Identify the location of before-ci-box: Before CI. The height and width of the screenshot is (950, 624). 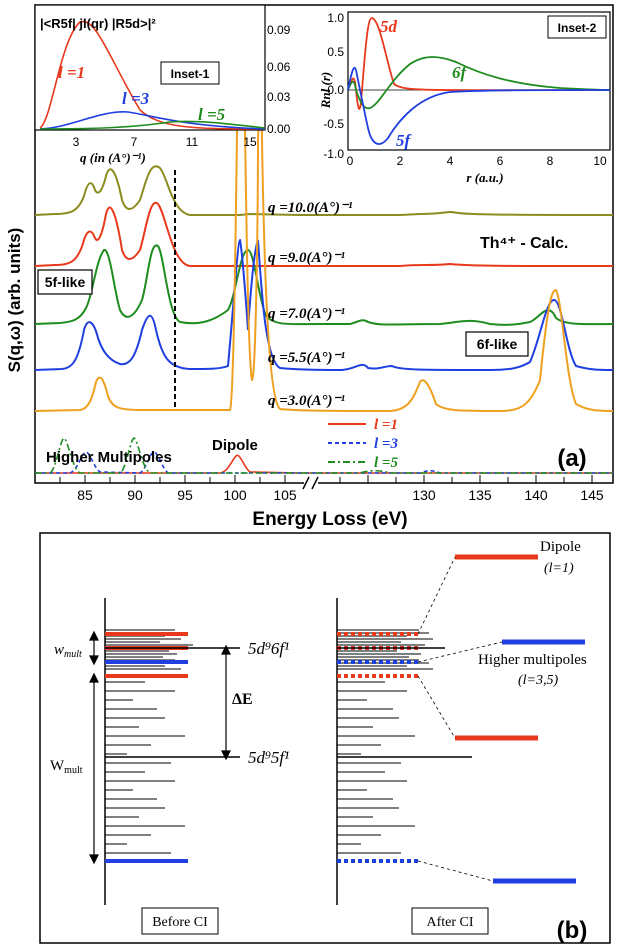
(180, 921).